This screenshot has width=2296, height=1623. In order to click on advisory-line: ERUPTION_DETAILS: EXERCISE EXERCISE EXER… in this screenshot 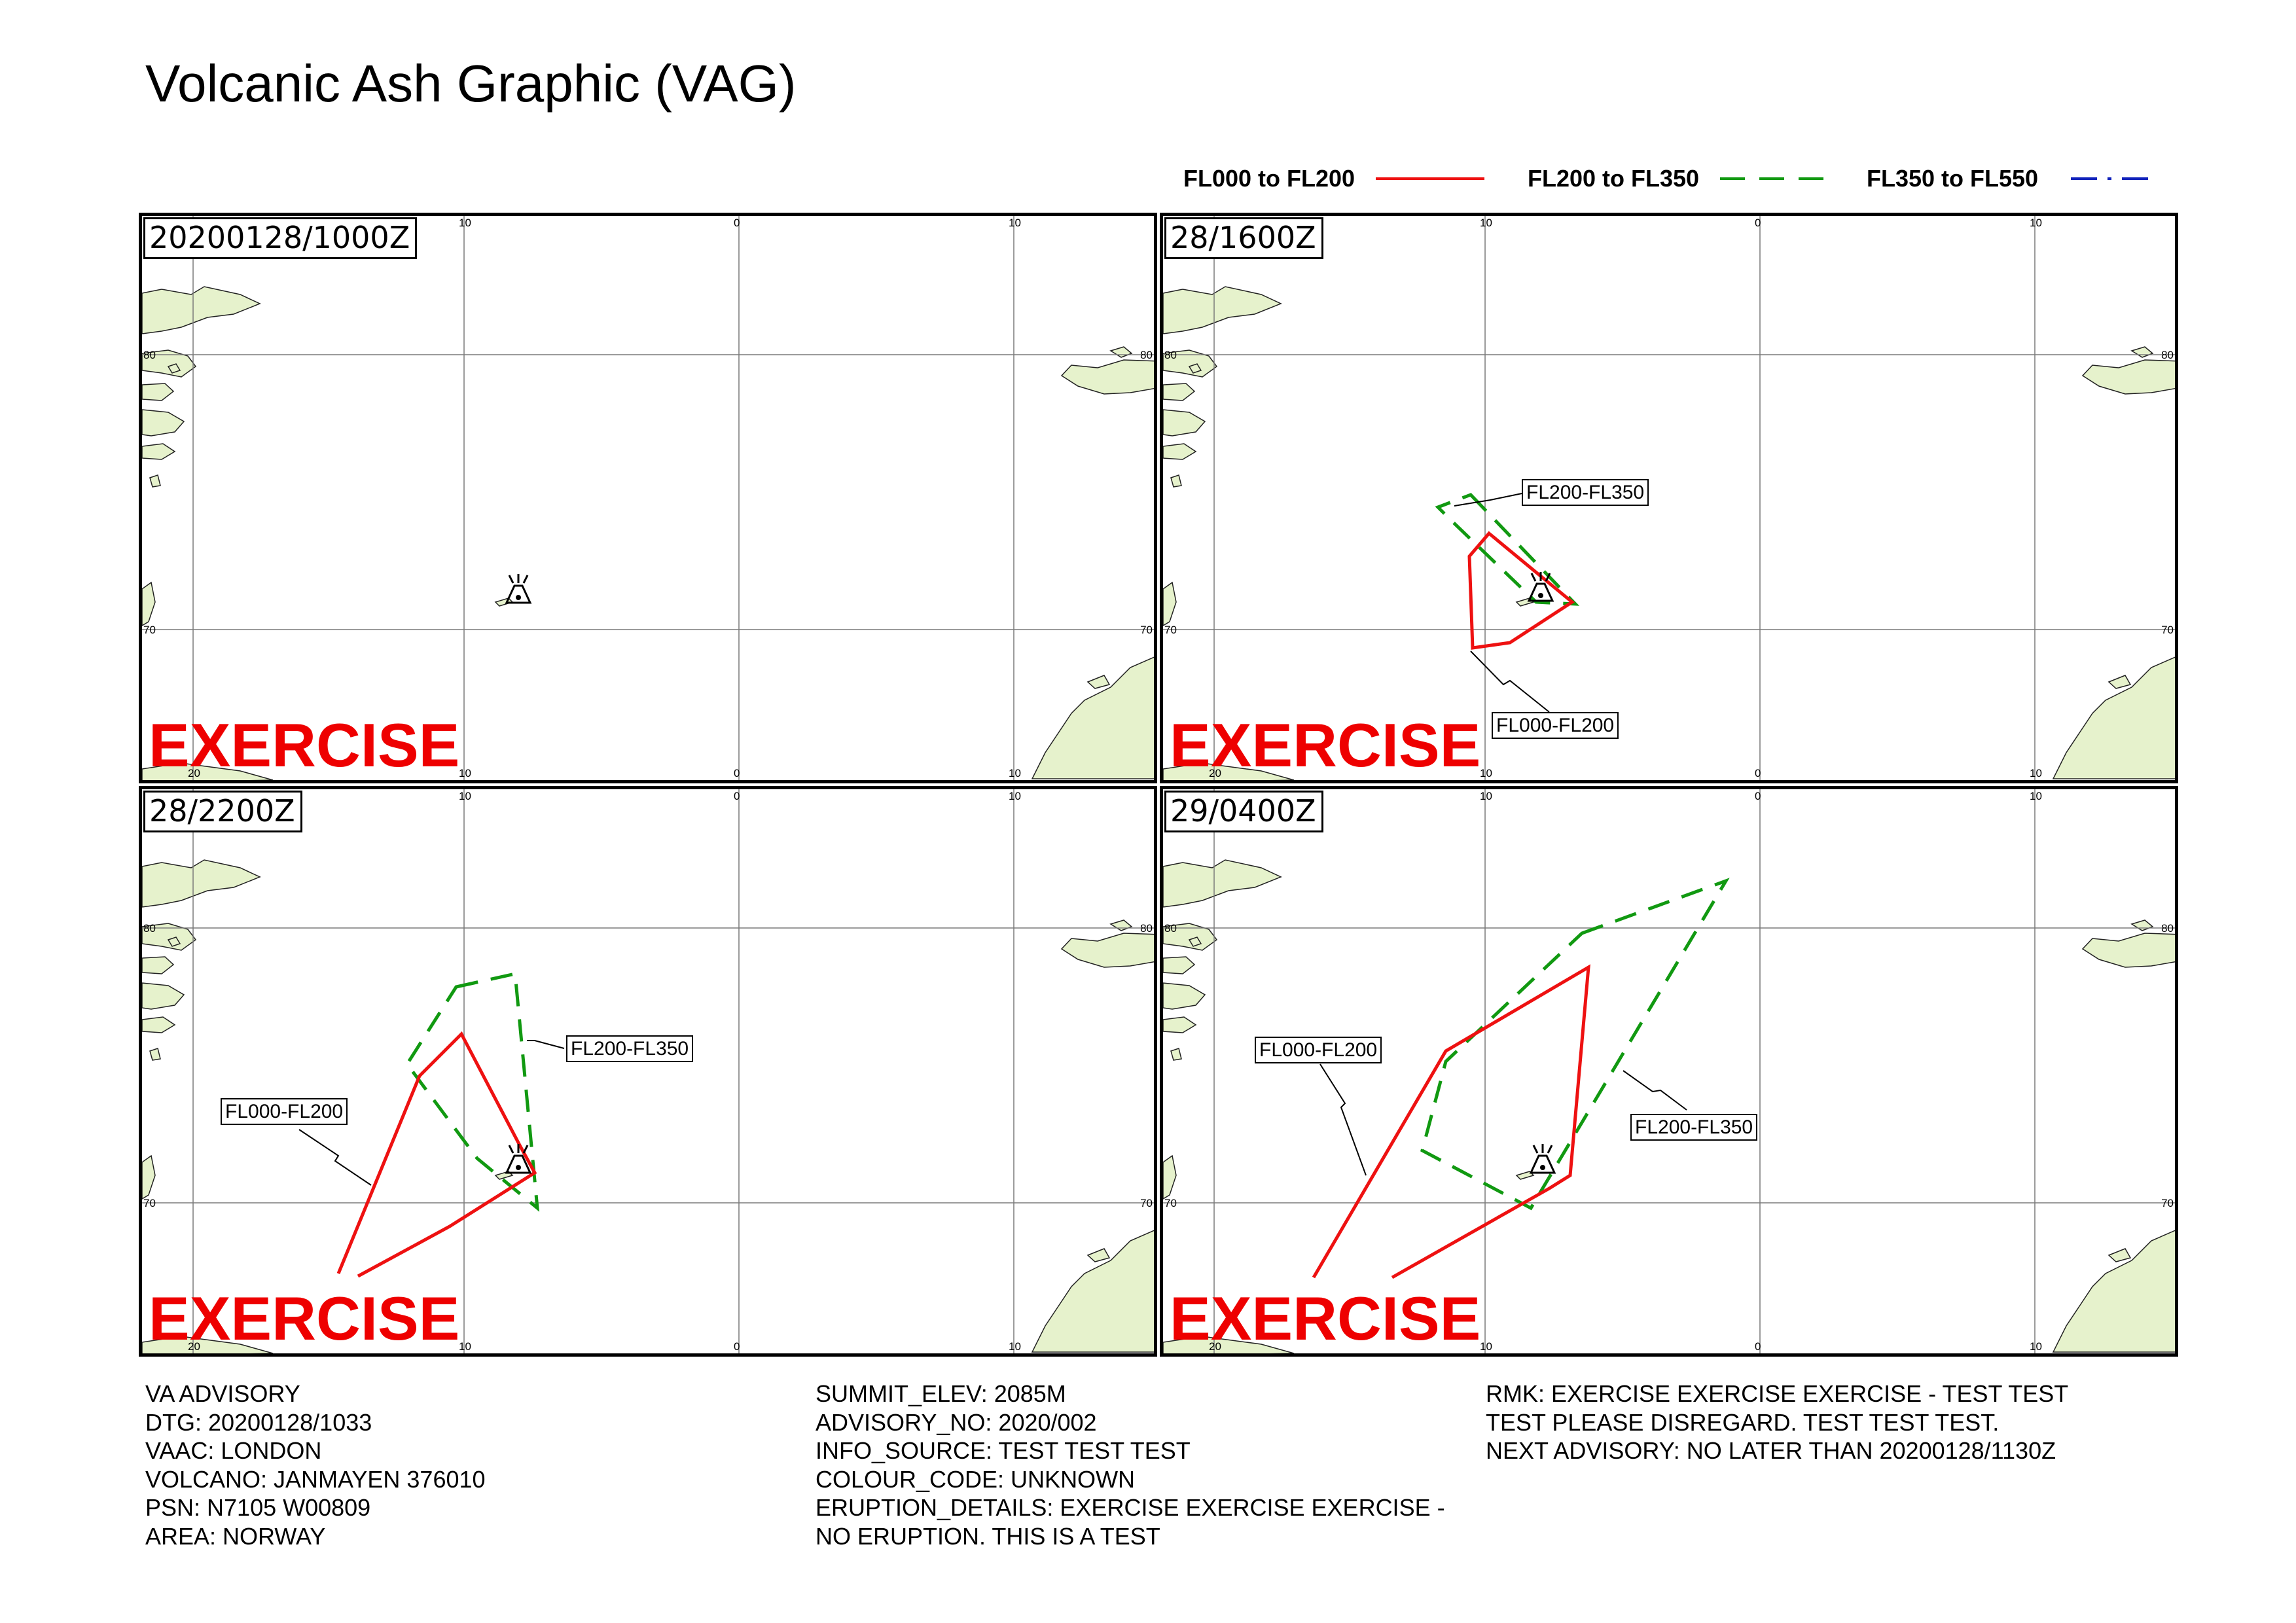, I will do `click(1130, 1507)`.